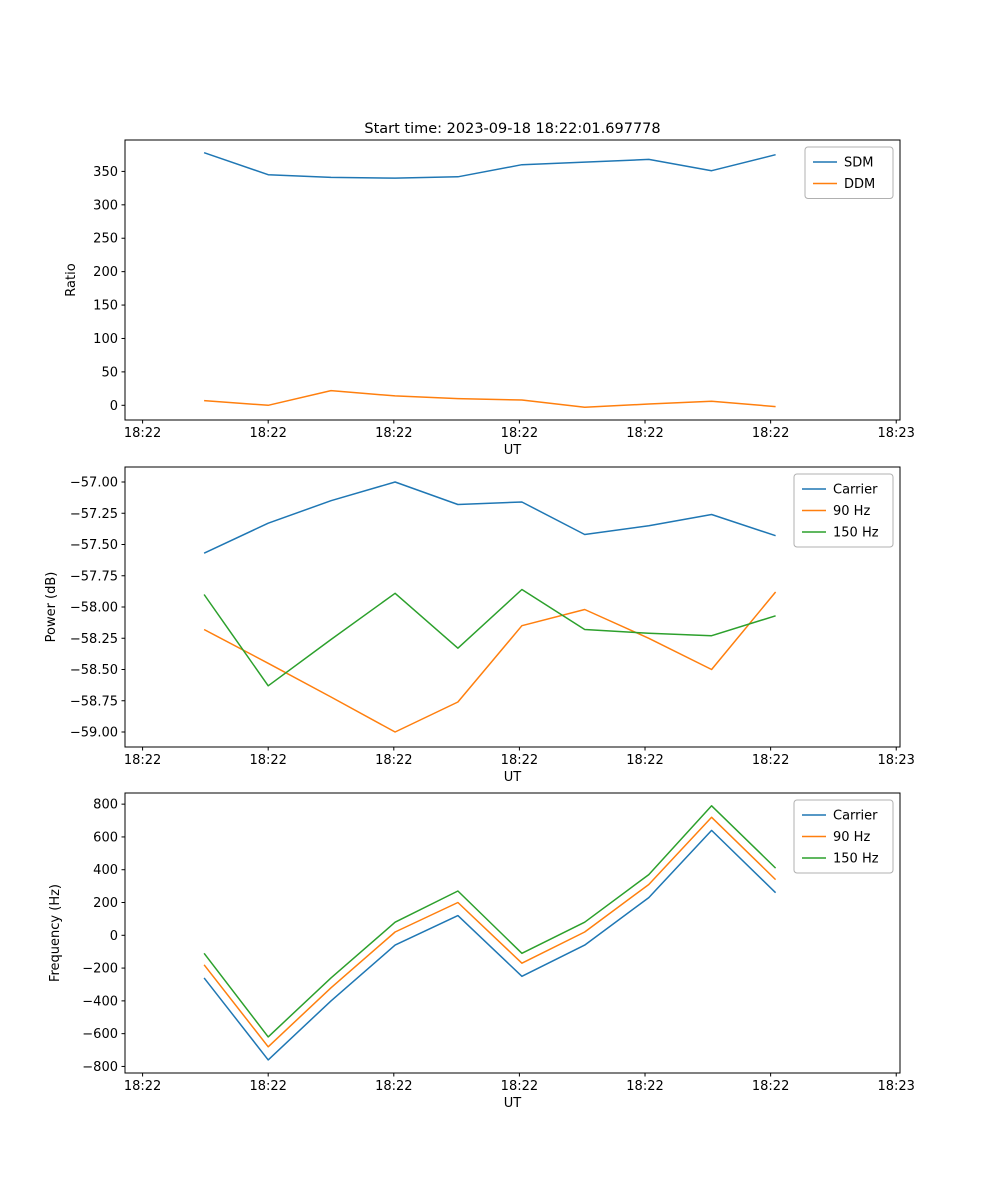  What do you see at coordinates (94, 514) in the screenshot?
I see `y-tick-label: −57.25` at bounding box center [94, 514].